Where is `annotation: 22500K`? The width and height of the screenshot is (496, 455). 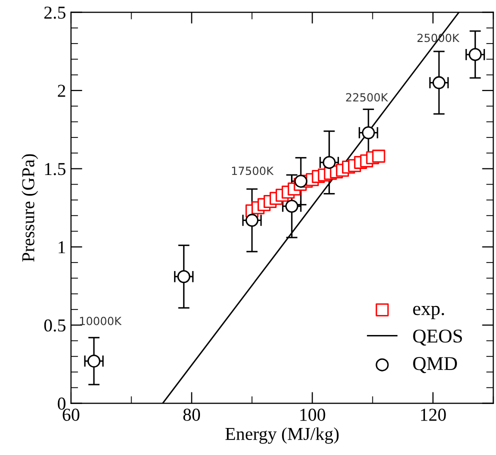
annotation: 22500K is located at coordinates (367, 97).